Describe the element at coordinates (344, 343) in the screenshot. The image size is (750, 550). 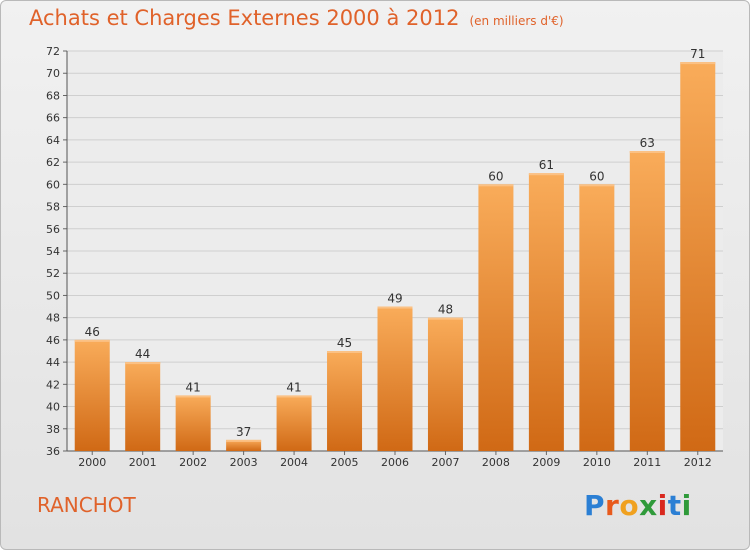
I see `data-label-2005: 45` at that location.